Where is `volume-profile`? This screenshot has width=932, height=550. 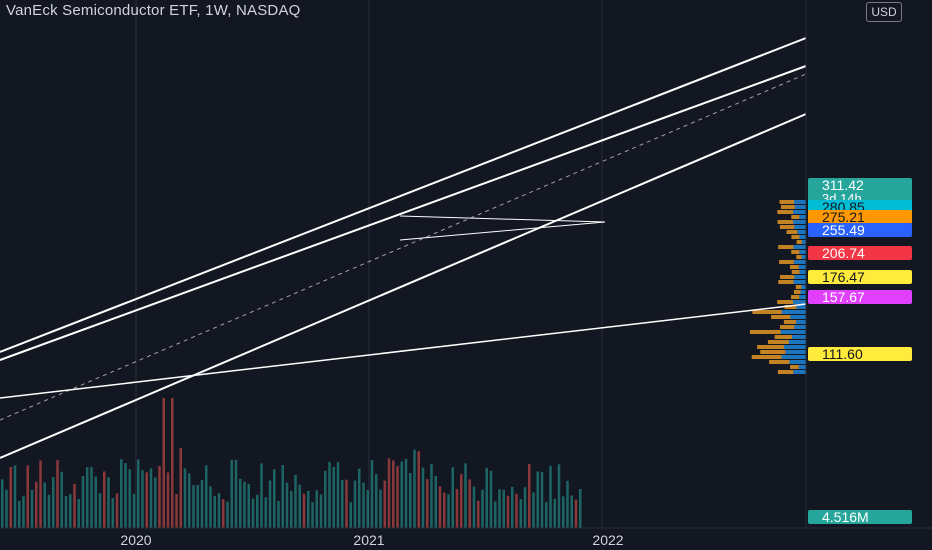 volume-profile is located at coordinates (777, 287).